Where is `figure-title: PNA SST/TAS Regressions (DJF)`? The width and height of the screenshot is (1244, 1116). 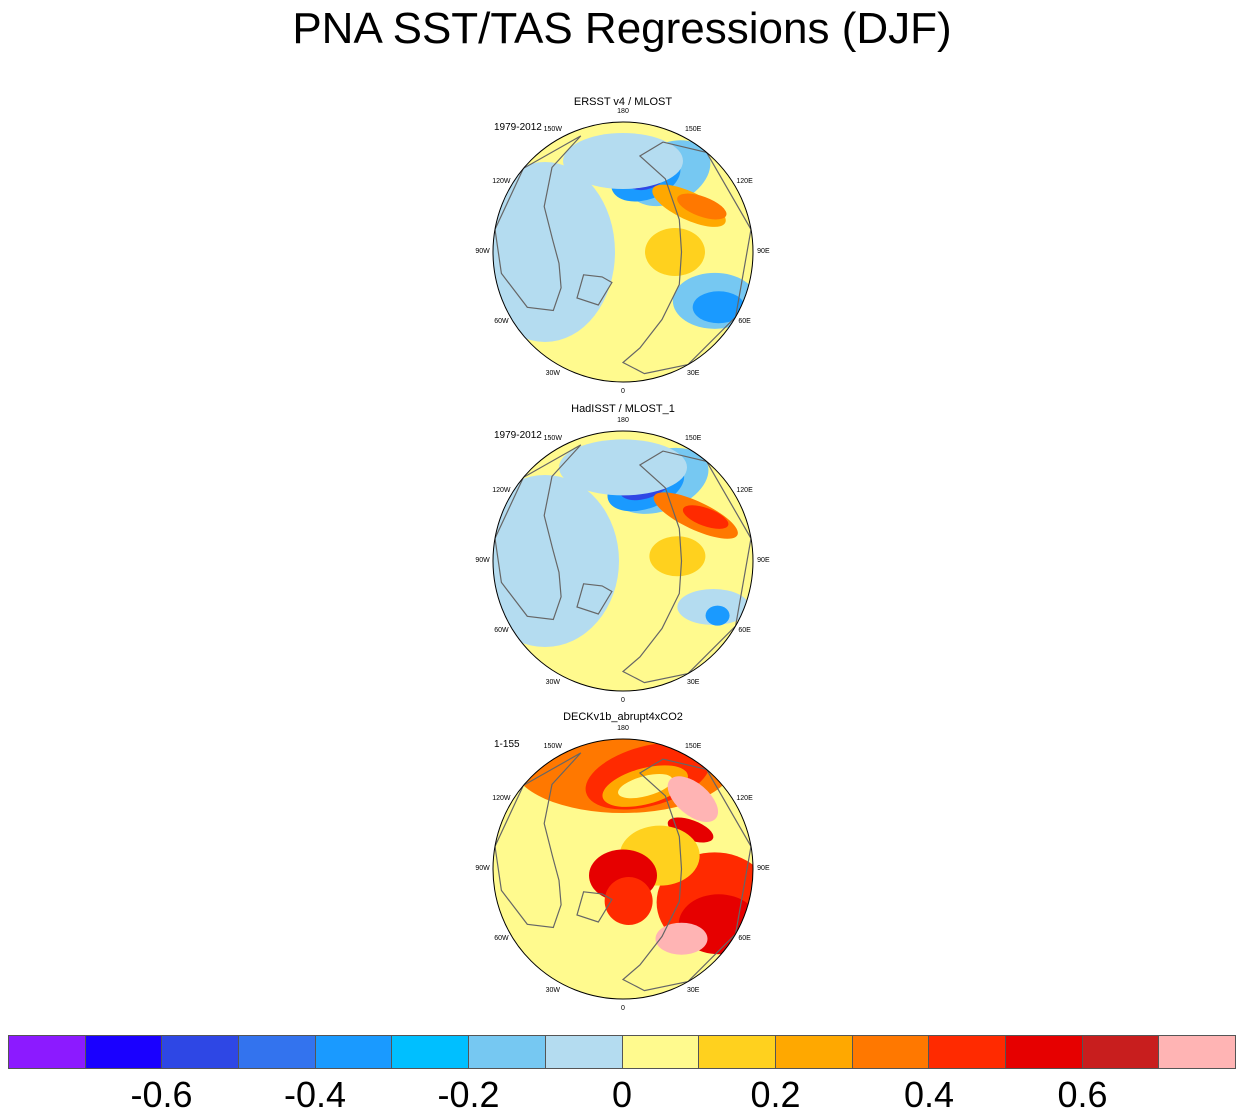
figure-title: PNA SST/TAS Regressions (DJF) is located at coordinates (622, 28).